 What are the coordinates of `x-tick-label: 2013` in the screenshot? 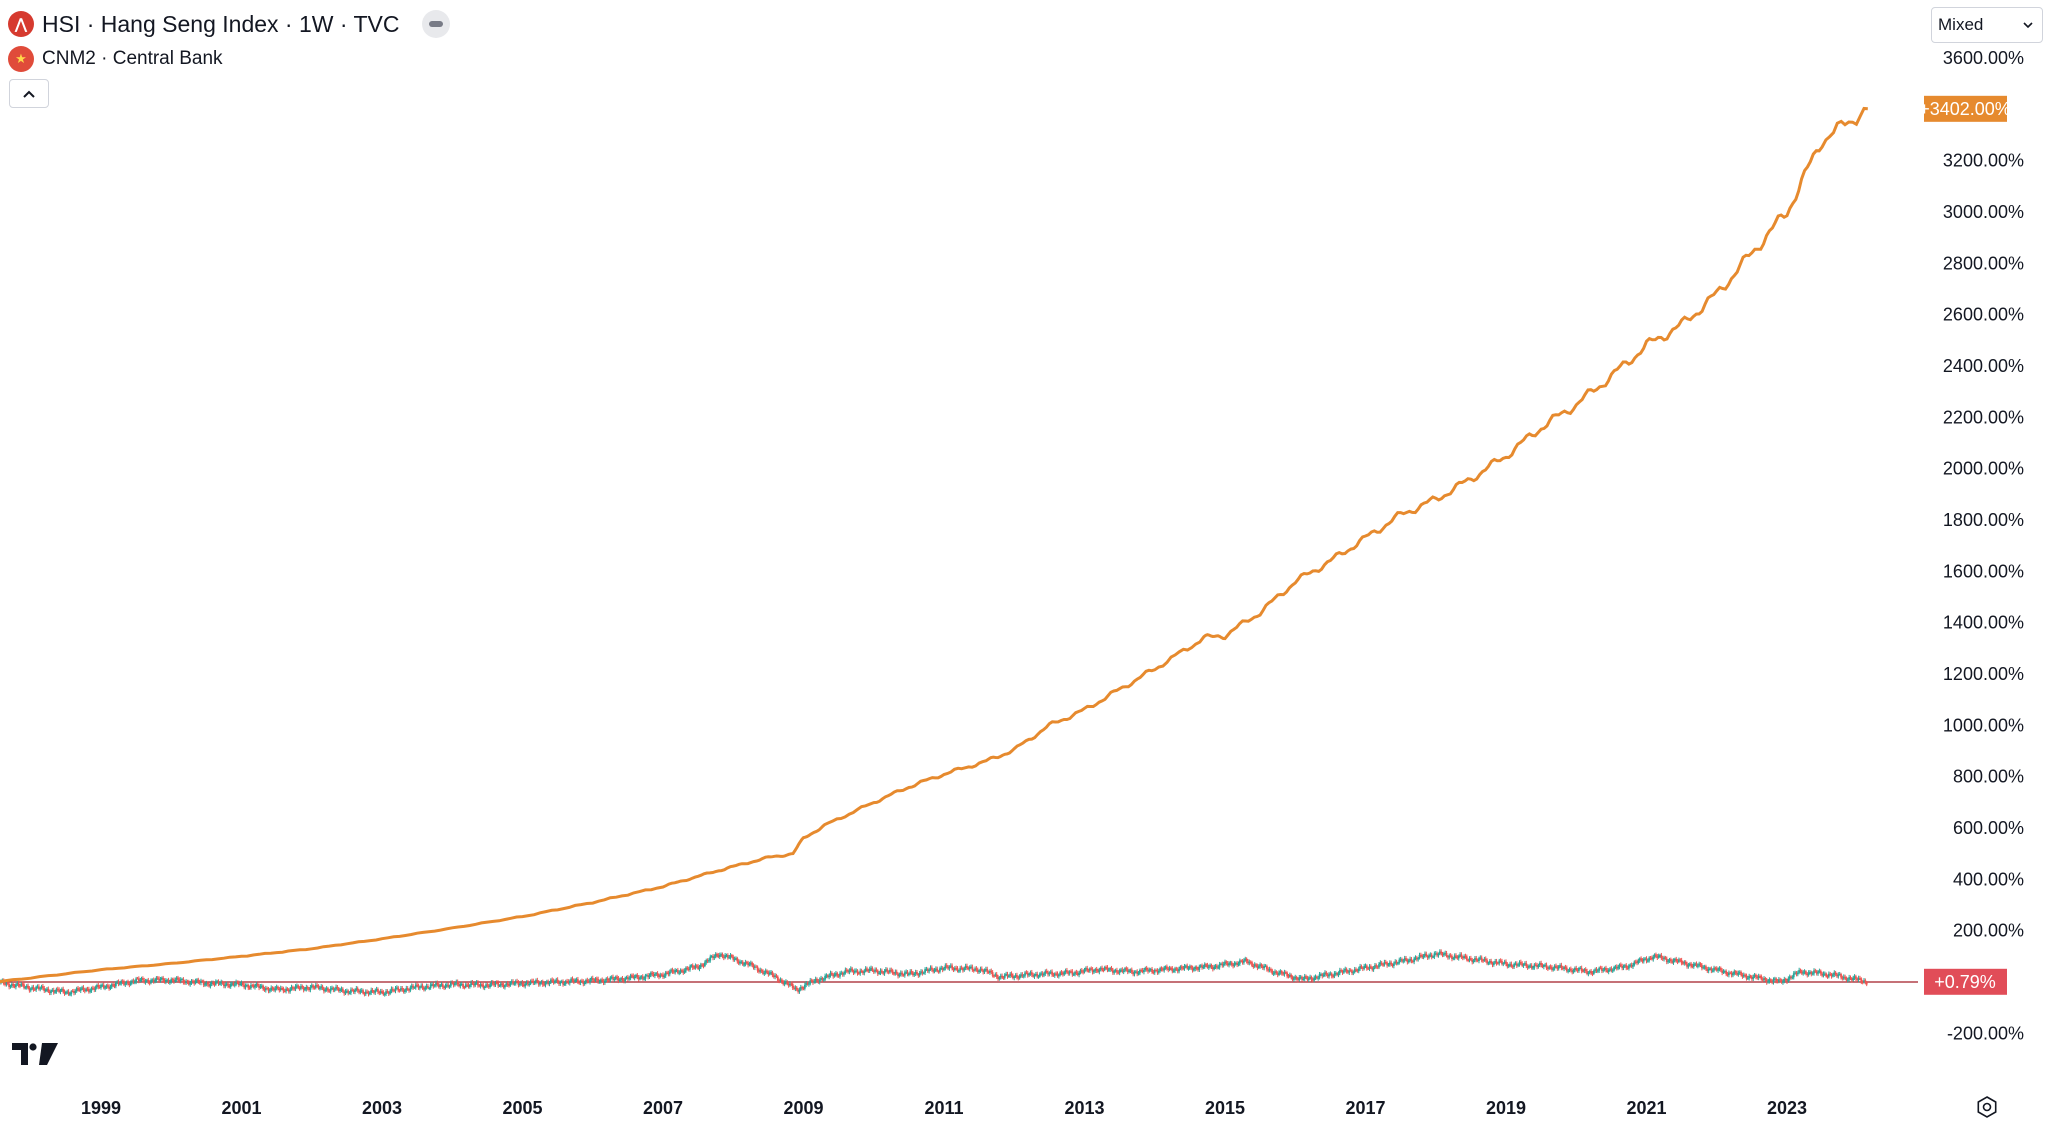 It's located at (1084, 1108).